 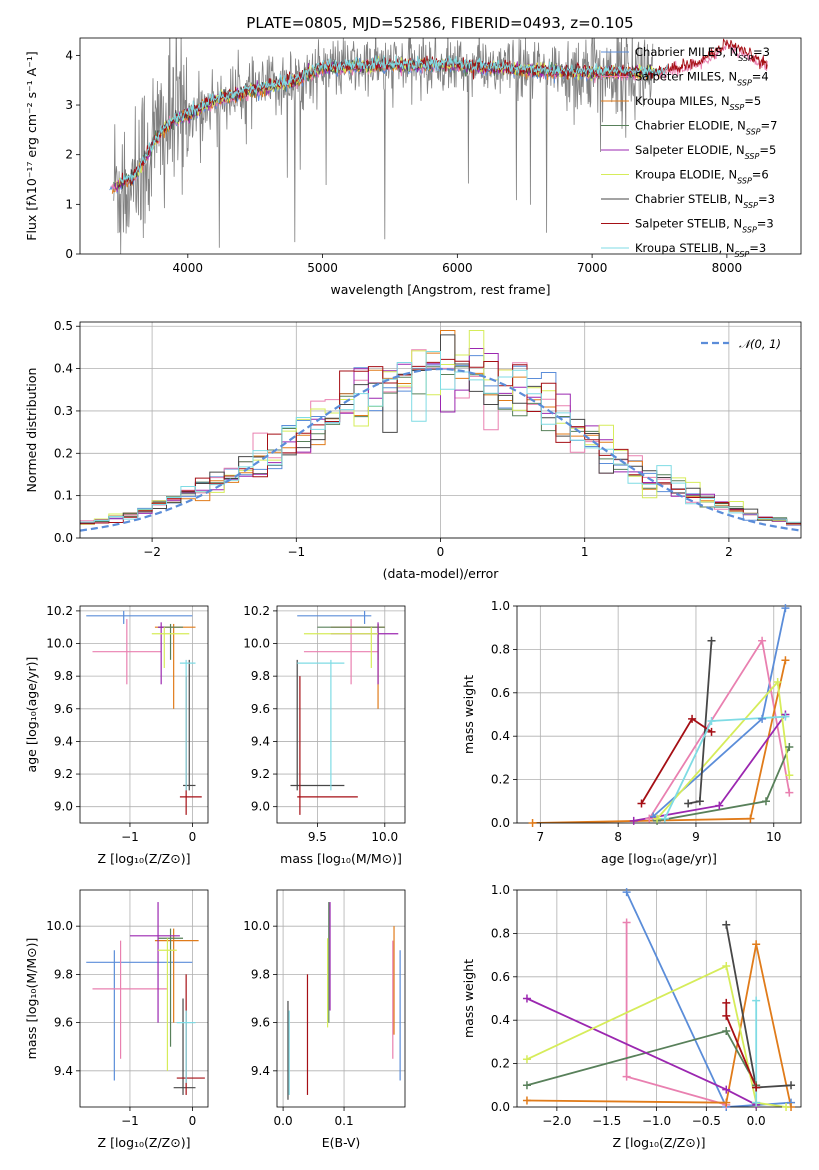 What do you see at coordinates (585, 552) in the screenshot?
I see `x-tick-label: 1` at bounding box center [585, 552].